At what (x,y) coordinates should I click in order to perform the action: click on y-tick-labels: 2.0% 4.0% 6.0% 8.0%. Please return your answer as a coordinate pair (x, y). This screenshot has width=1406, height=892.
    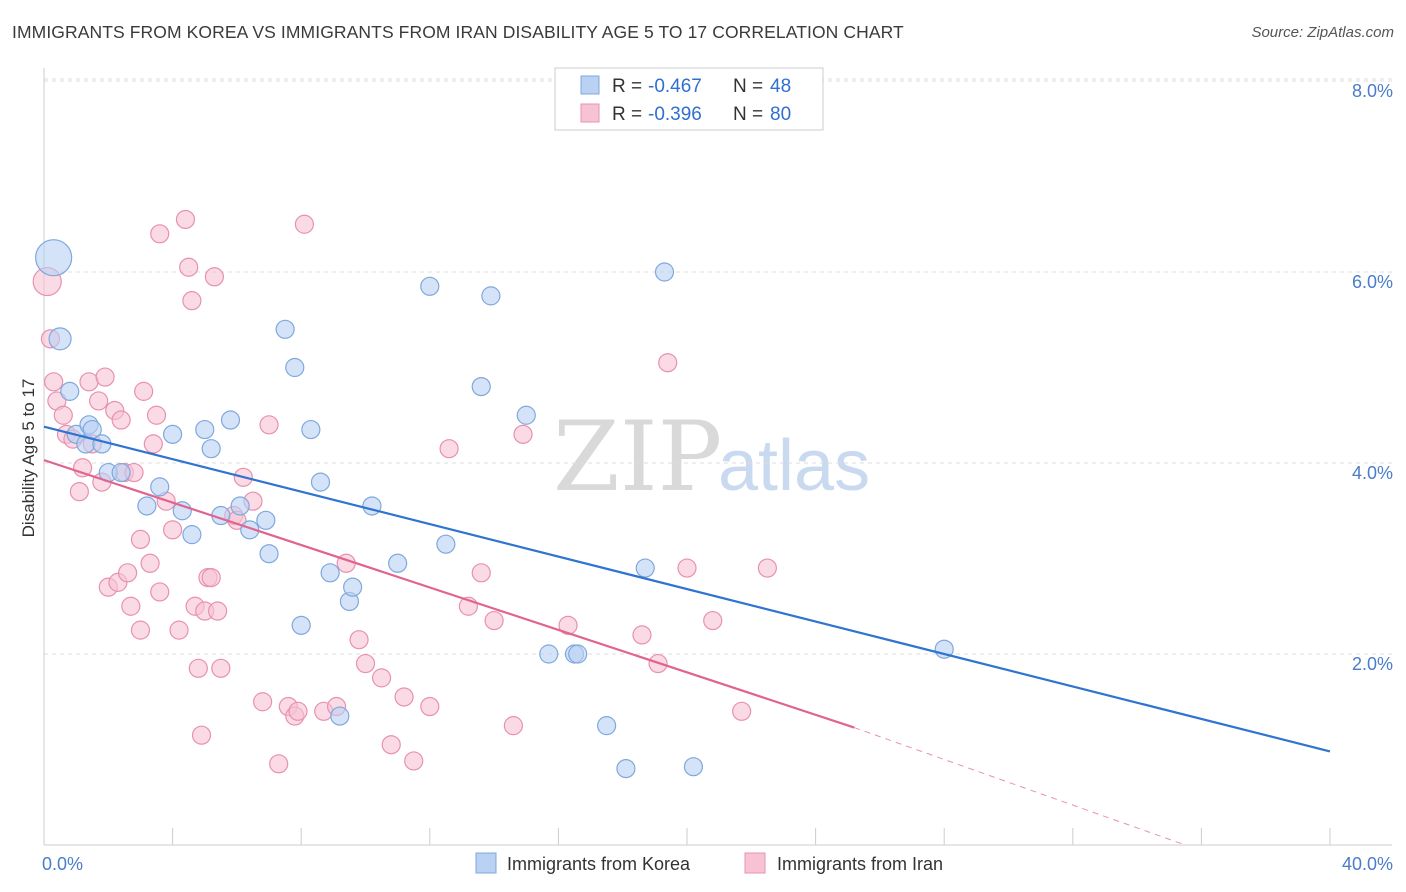
    Looking at the image, I should click on (1372, 377).